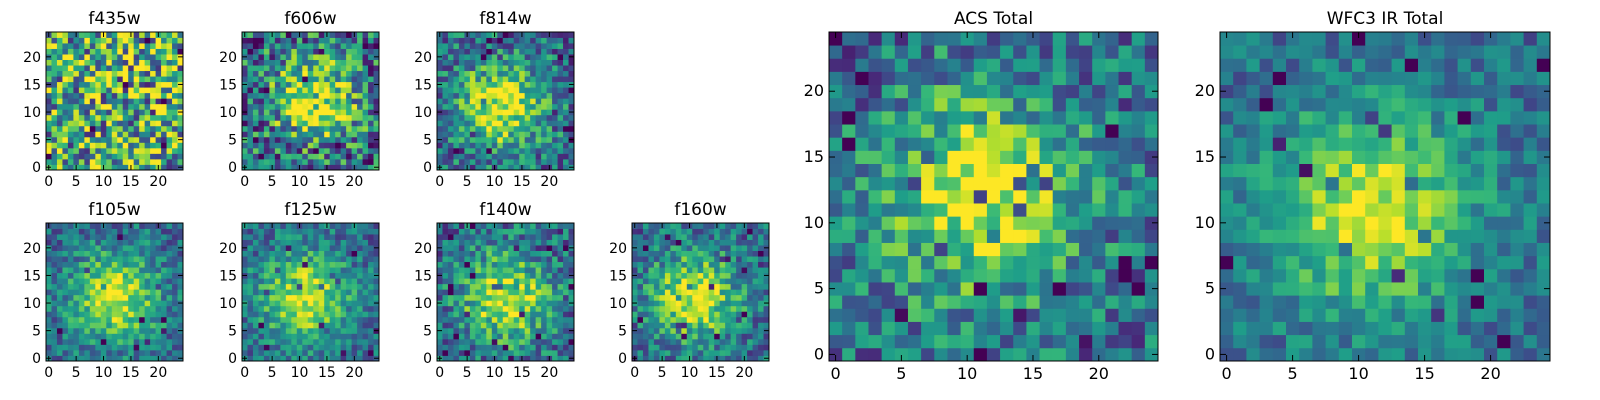  What do you see at coordinates (232, 332) in the screenshot?
I see `y-tick-label: 5` at bounding box center [232, 332].